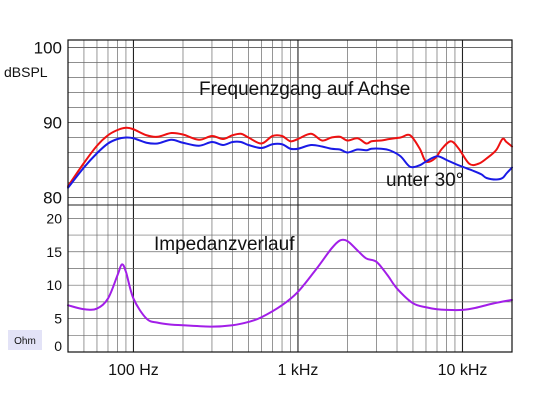 This screenshot has width=554, height=415. Describe the element at coordinates (54, 285) in the screenshot. I see `impedance-tick-label: 10` at that location.